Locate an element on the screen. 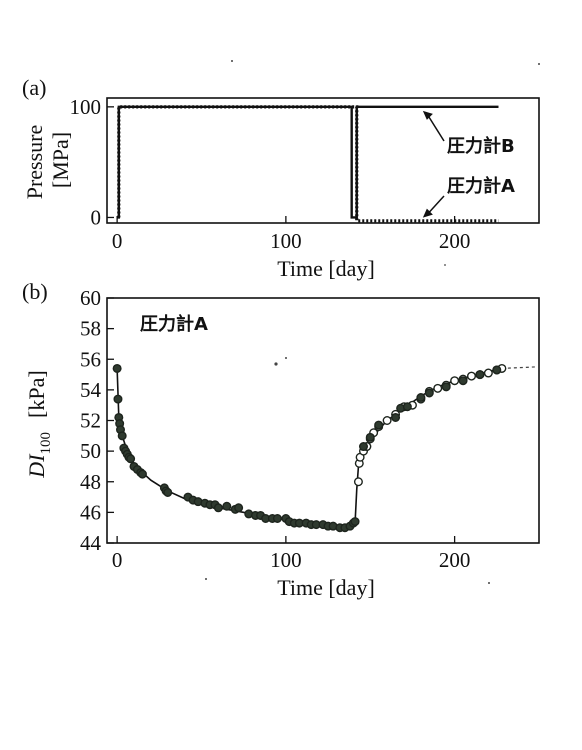 This screenshot has width=582, height=750. svg-text:DI100[kPa]: DI100 [kPa] is located at coordinates (39, 424).